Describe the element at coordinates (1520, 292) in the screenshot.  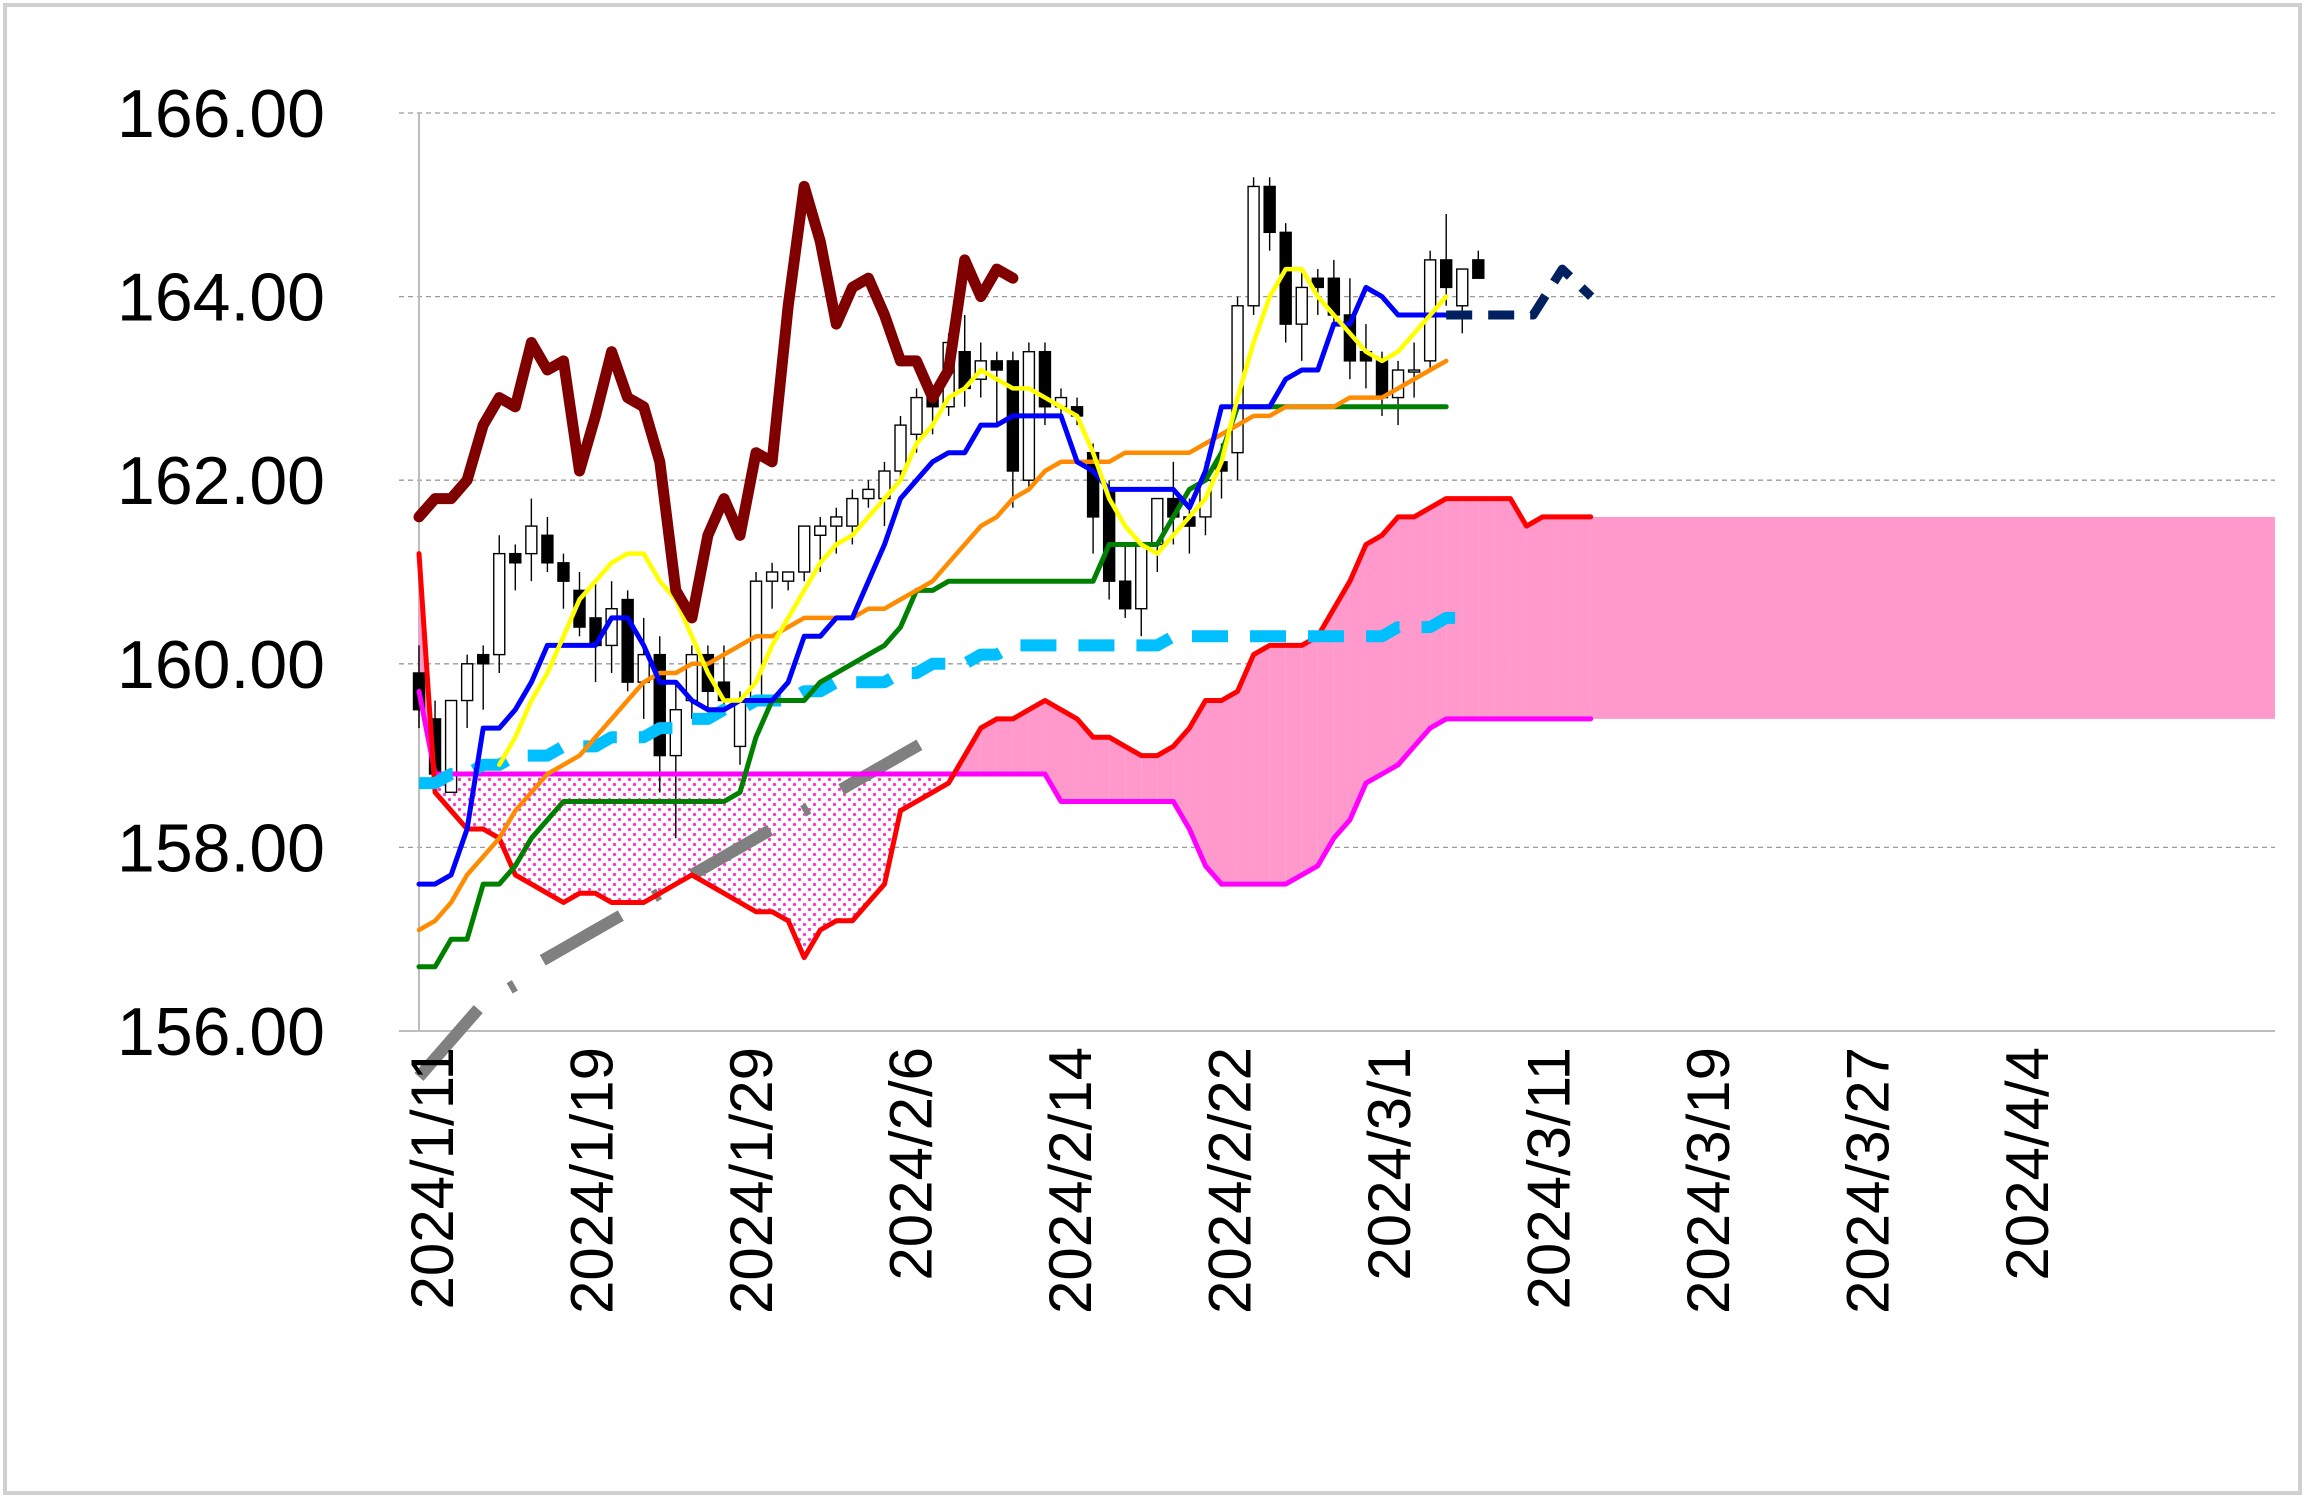
I see `series-line-navy-forecast` at that location.